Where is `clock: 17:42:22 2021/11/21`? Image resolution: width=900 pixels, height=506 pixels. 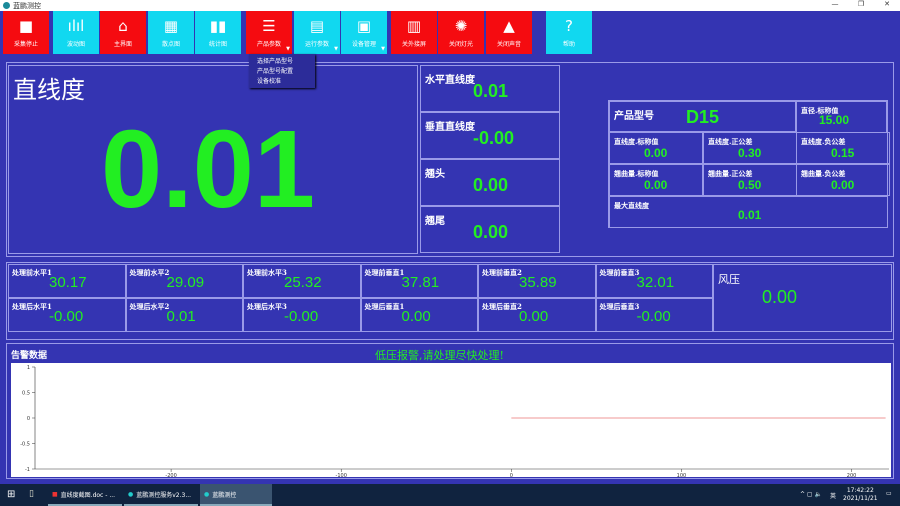 clock: 17:42:22 2021/11/21 is located at coordinates (860, 494).